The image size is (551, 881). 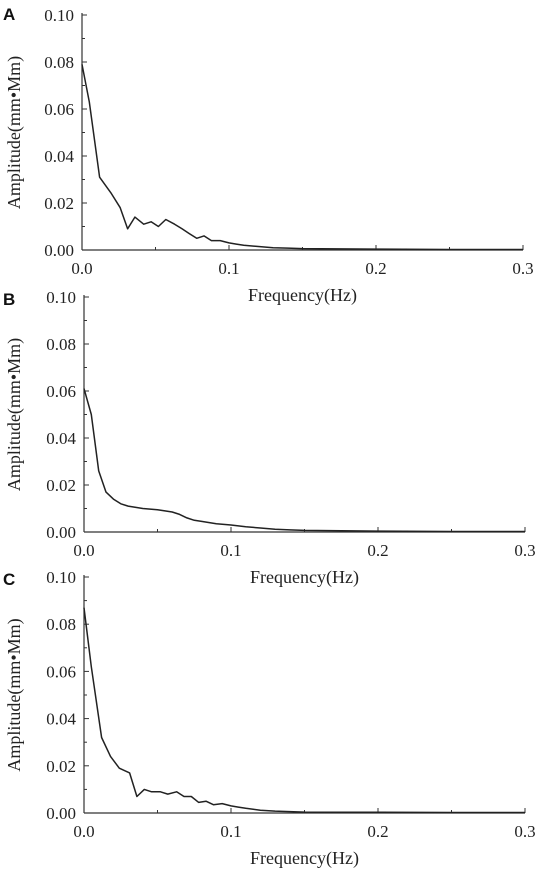 What do you see at coordinates (9, 579) in the screenshot?
I see `panel-label: C` at bounding box center [9, 579].